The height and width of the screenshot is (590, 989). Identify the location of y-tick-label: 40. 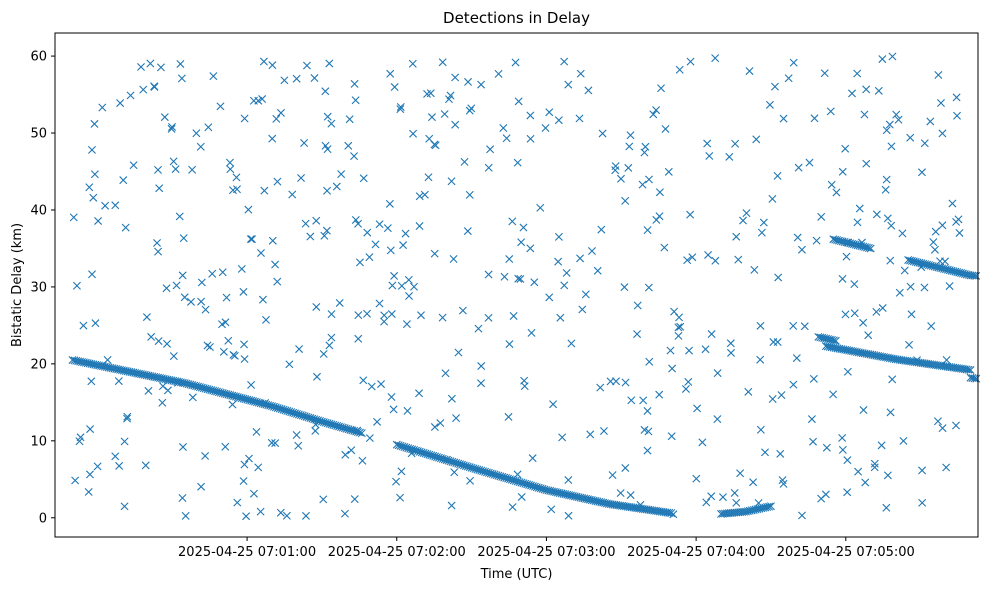
(38, 210).